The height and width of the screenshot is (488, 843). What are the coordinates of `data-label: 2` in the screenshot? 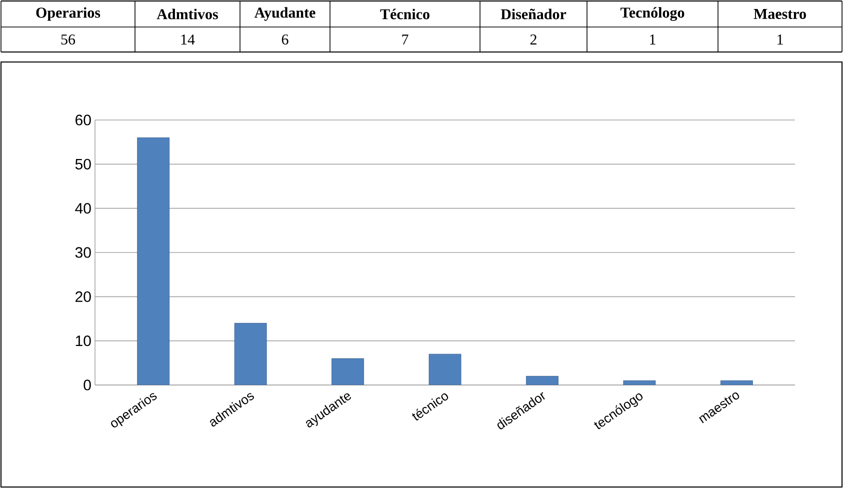 It's located at (533, 39).